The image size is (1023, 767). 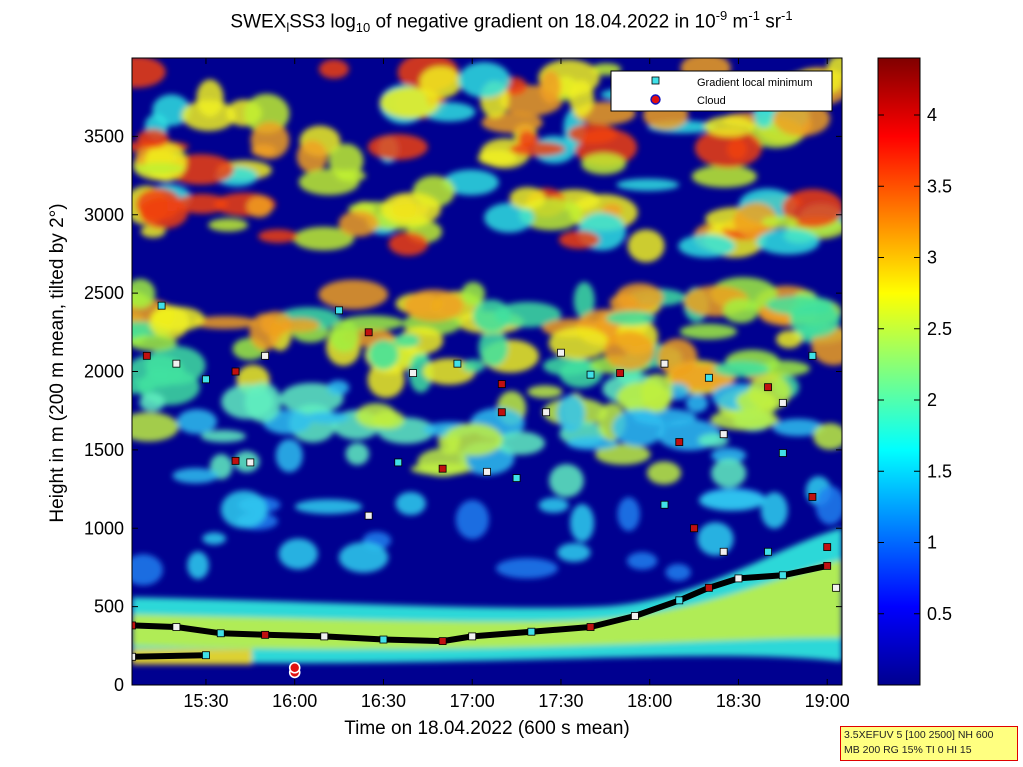 I want to click on legend: Gradient local minimum Cloud, so click(x=721, y=91).